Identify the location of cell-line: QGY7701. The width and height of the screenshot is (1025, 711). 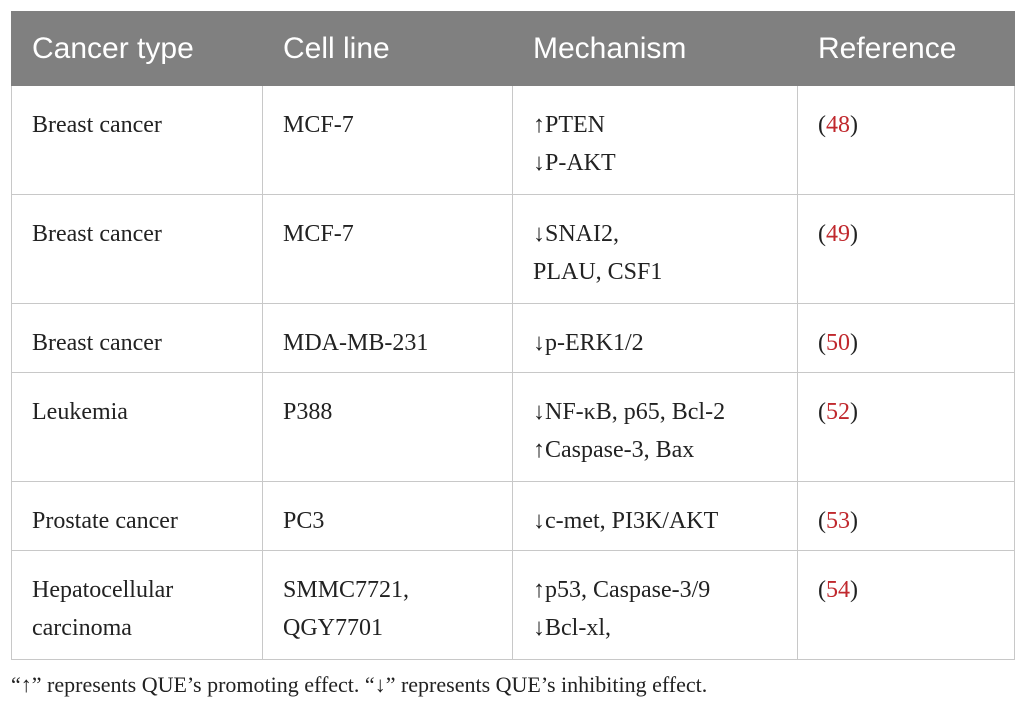
(333, 628).